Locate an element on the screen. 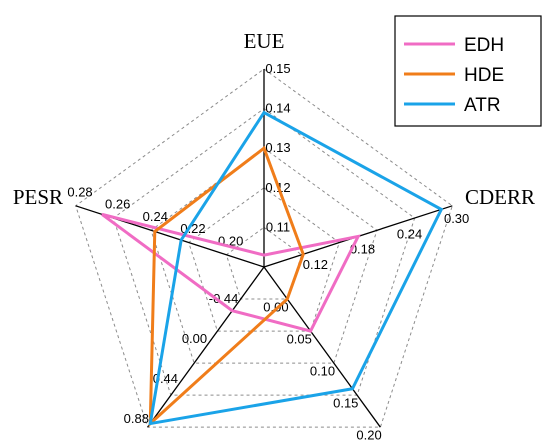 The width and height of the screenshot is (550, 442). tick-label: 0.10 is located at coordinates (322, 370).